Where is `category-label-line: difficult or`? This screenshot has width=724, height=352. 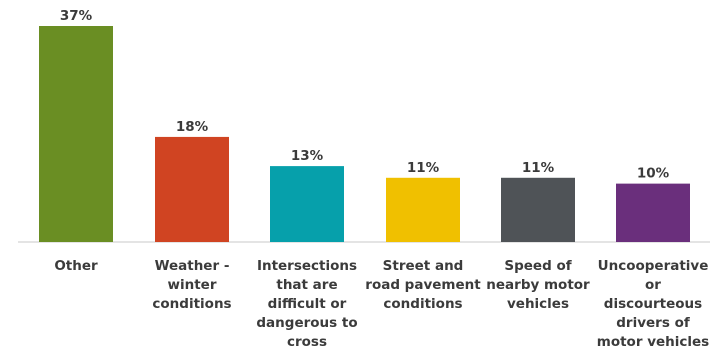 category-label-line: difficult or is located at coordinates (307, 304).